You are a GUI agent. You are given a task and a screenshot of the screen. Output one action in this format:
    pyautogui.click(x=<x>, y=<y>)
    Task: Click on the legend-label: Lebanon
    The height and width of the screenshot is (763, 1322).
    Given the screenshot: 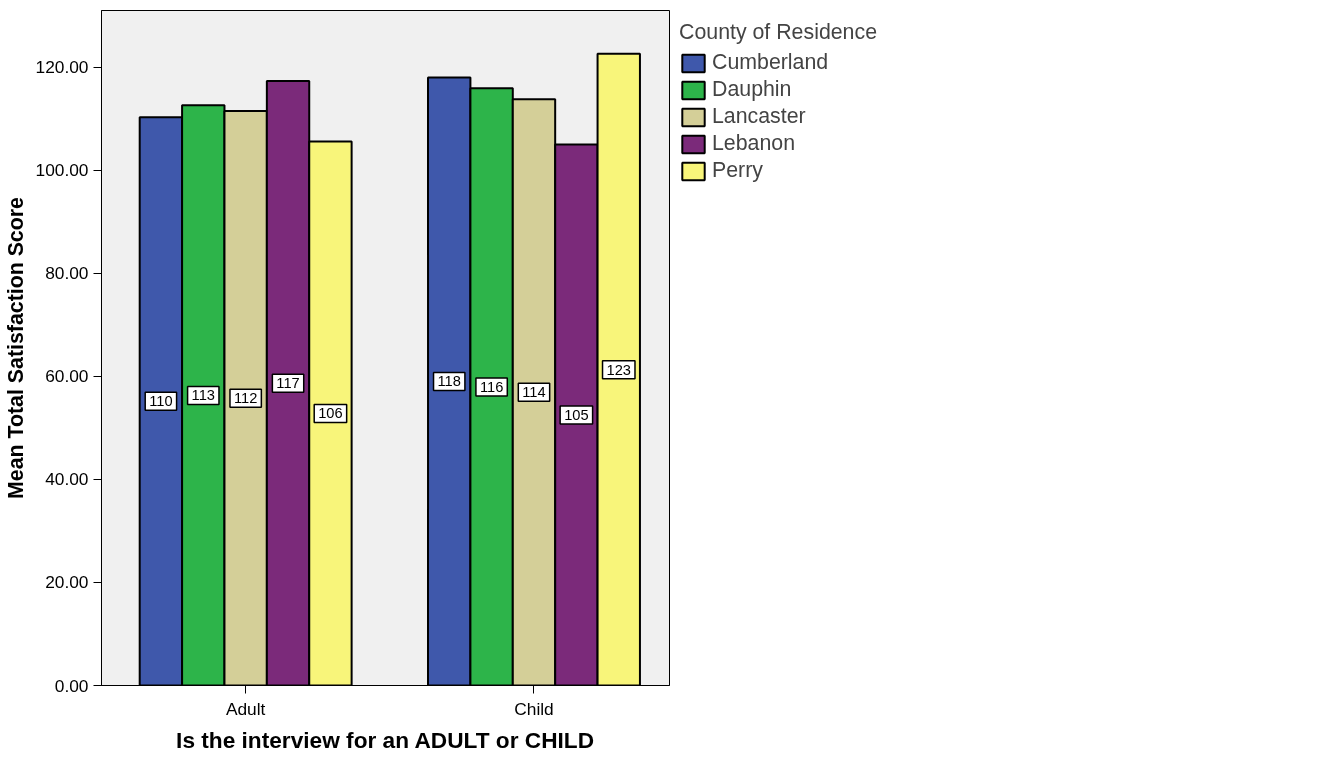 What is the action you would take?
    pyautogui.click(x=754, y=143)
    